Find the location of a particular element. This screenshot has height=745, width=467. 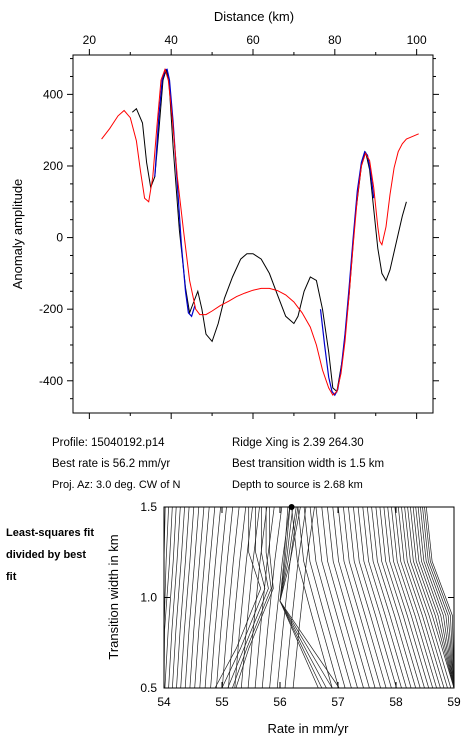

contour-x-tick-label: 57 is located at coordinates (338, 702).